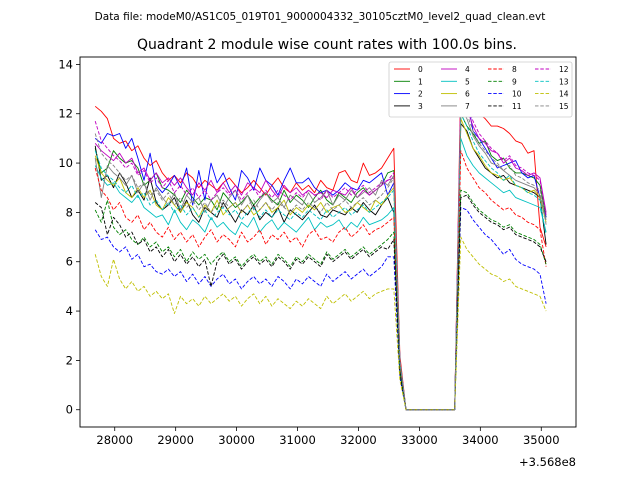 The height and width of the screenshot is (484, 640). Describe the element at coordinates (514, 69) in the screenshot. I see `legend-label-8: 8` at that location.